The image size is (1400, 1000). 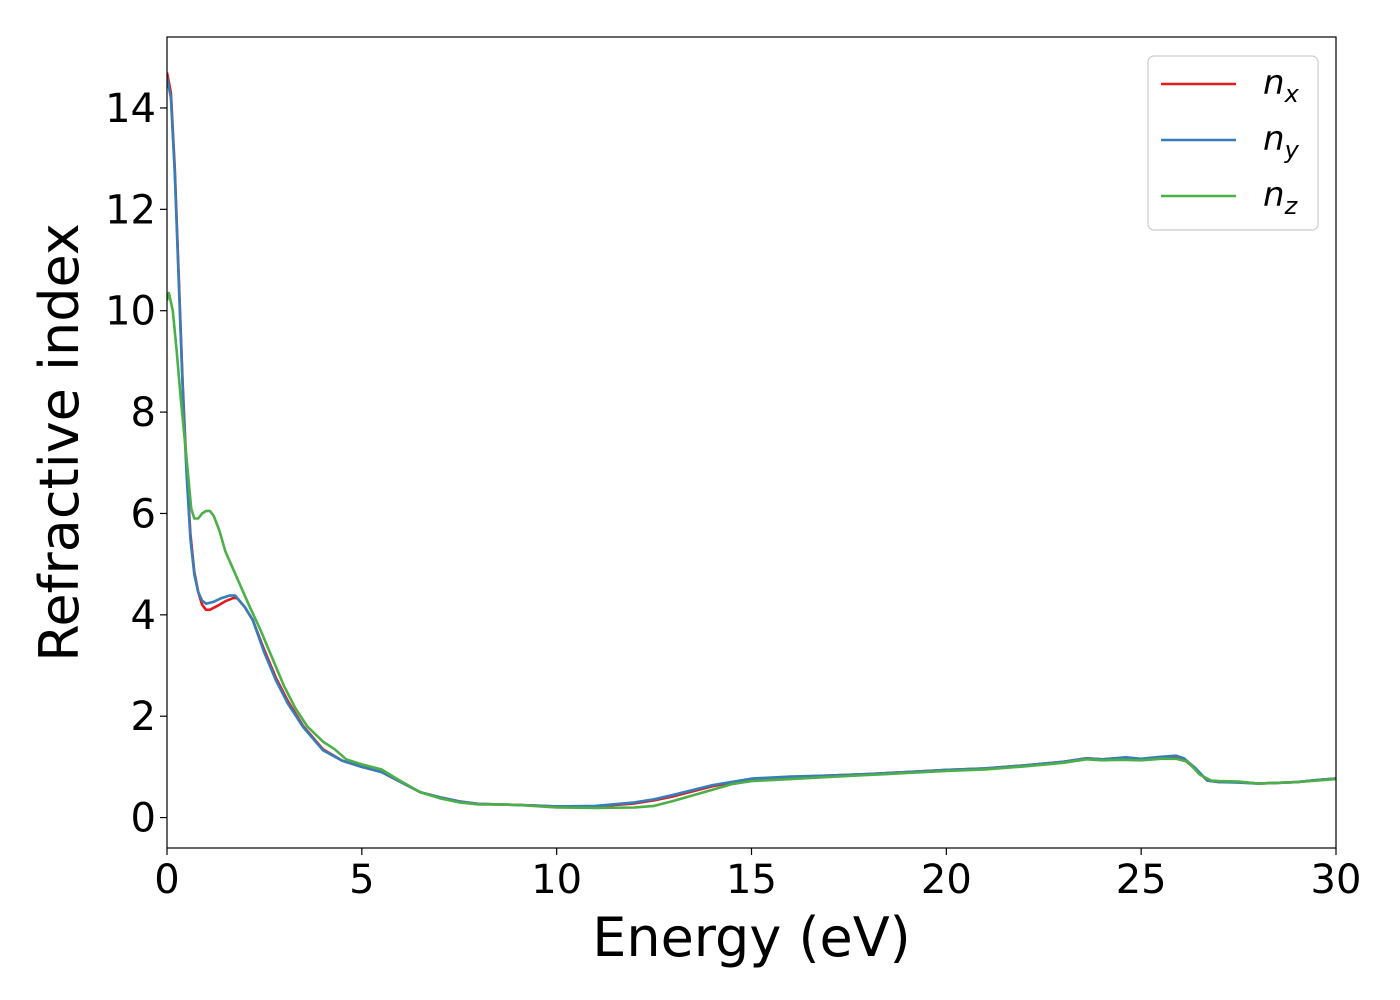 I want to click on y-tick-label: 2, so click(x=143, y=717).